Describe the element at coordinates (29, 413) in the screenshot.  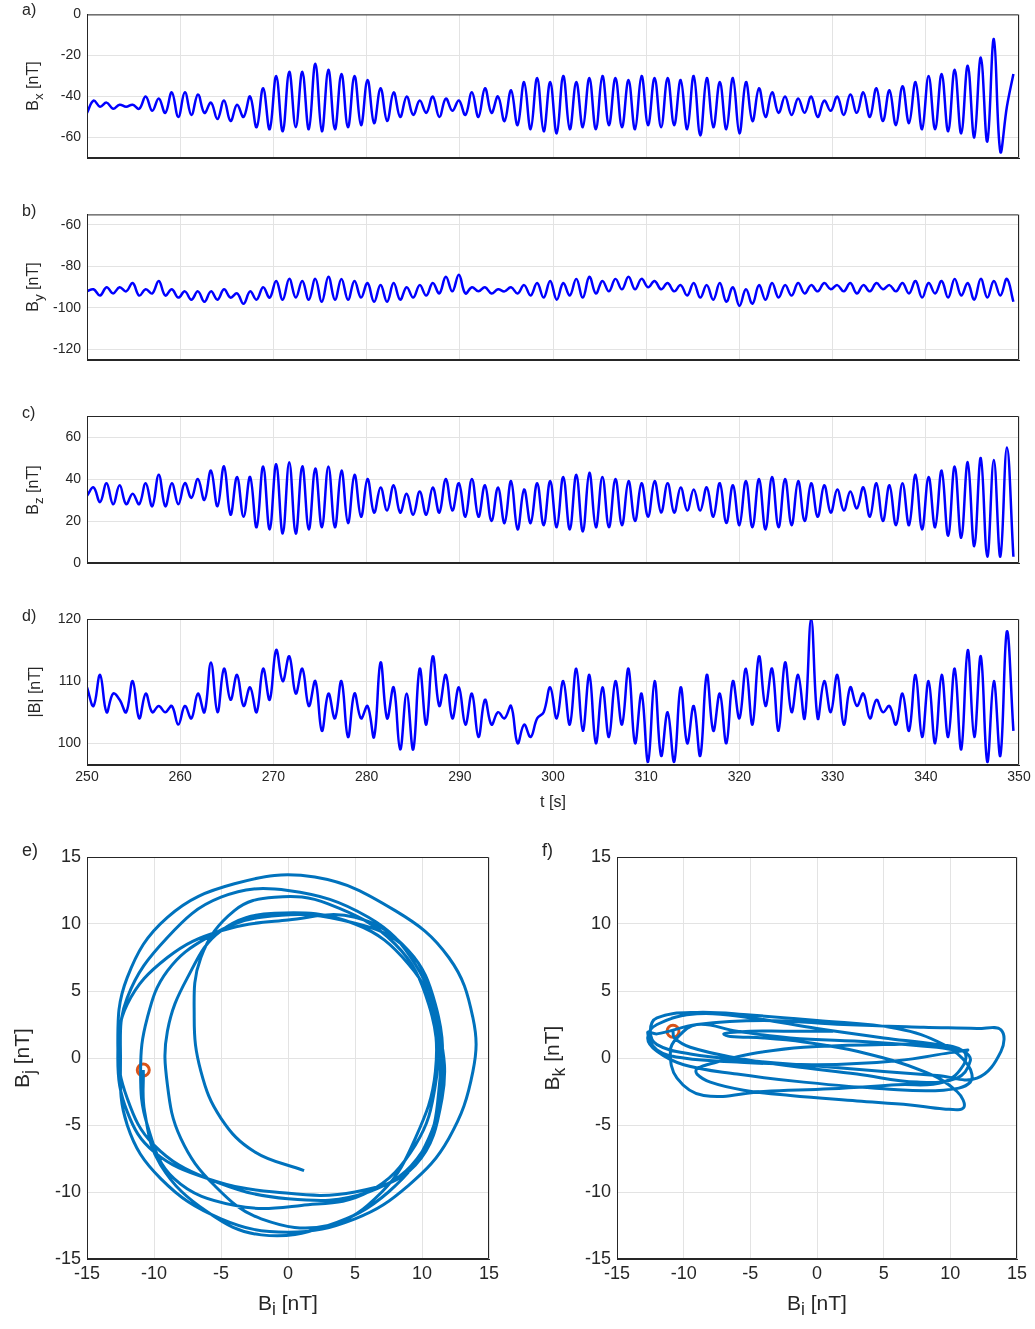
I see `chart-title: c)` at that location.